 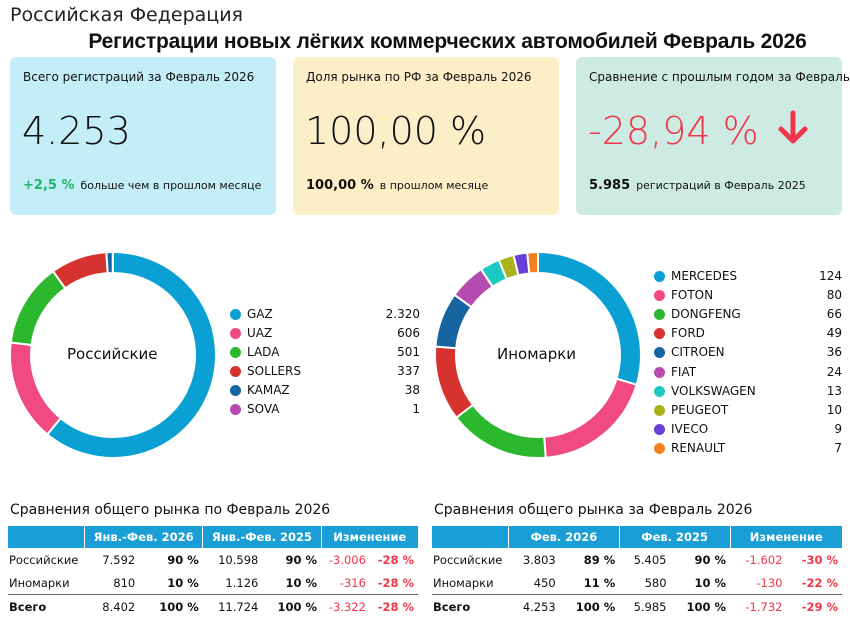 What do you see at coordinates (593, 510) in the screenshot?
I see `month-table-title: Сравнения общего рынка за Февраль 2026` at bounding box center [593, 510].